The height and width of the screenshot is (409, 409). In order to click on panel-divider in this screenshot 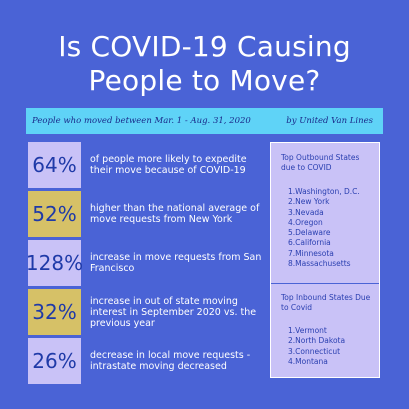, I will do `click(325, 283)`.